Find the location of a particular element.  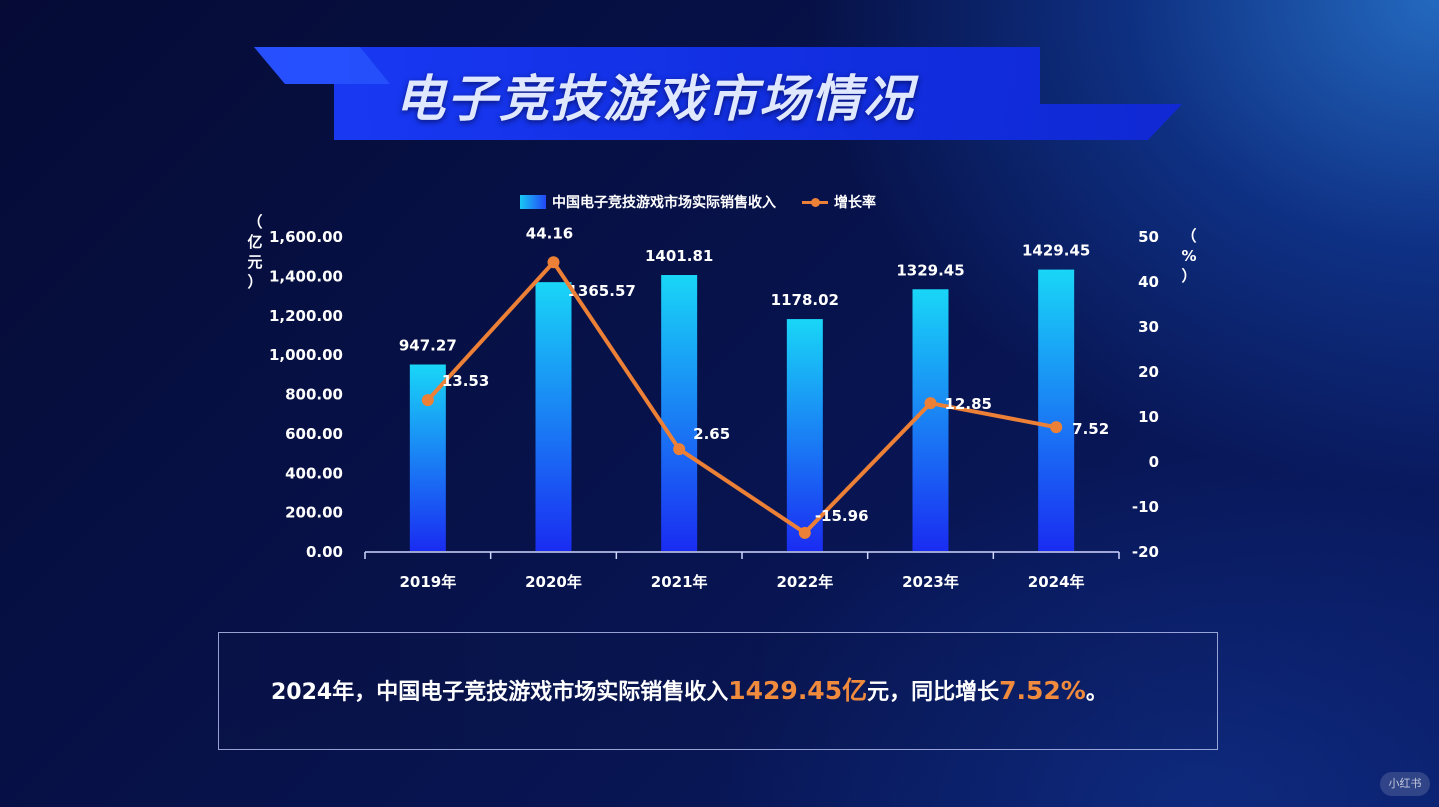

growth-data-label: 13.53 is located at coordinates (465, 381).